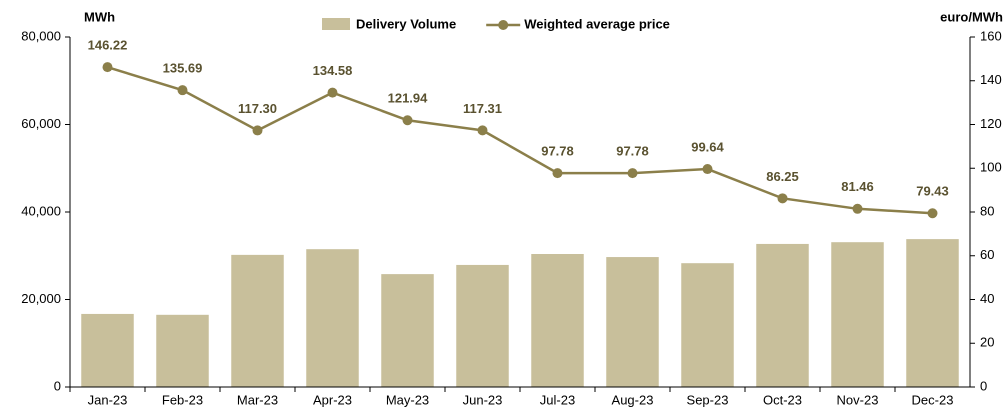 This screenshot has width=1007, height=409. What do you see at coordinates (782, 399) in the screenshot?
I see `x-tick-label: Oct-23` at bounding box center [782, 399].